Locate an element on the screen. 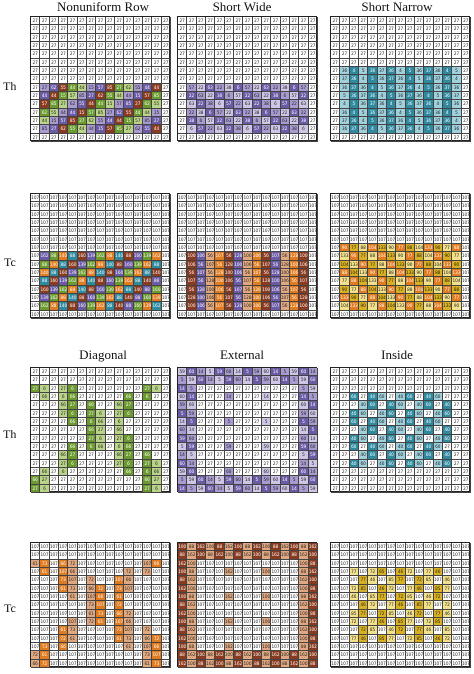 The image size is (474, 674). grid-cell: 77 is located at coordinates (354, 572).